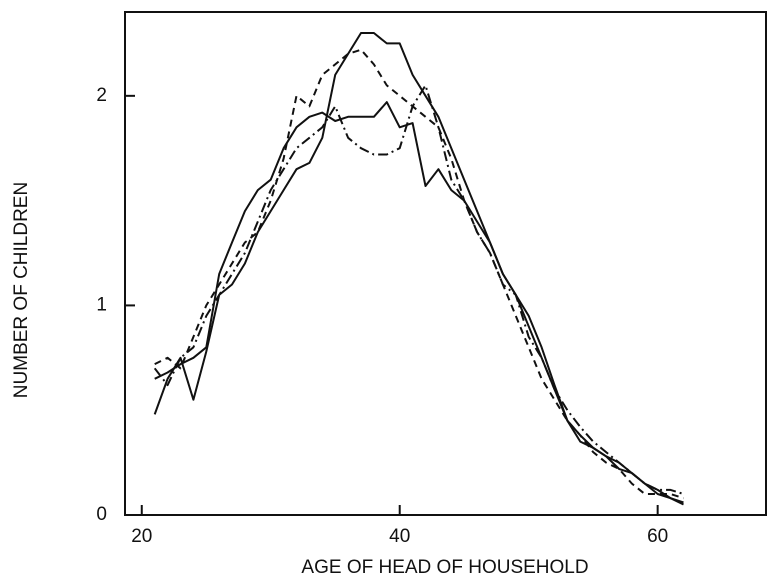  Describe the element at coordinates (444, 567) in the screenshot. I see `x-axis-label: AGE OF HEAD OF HOUSEHOLD` at that location.